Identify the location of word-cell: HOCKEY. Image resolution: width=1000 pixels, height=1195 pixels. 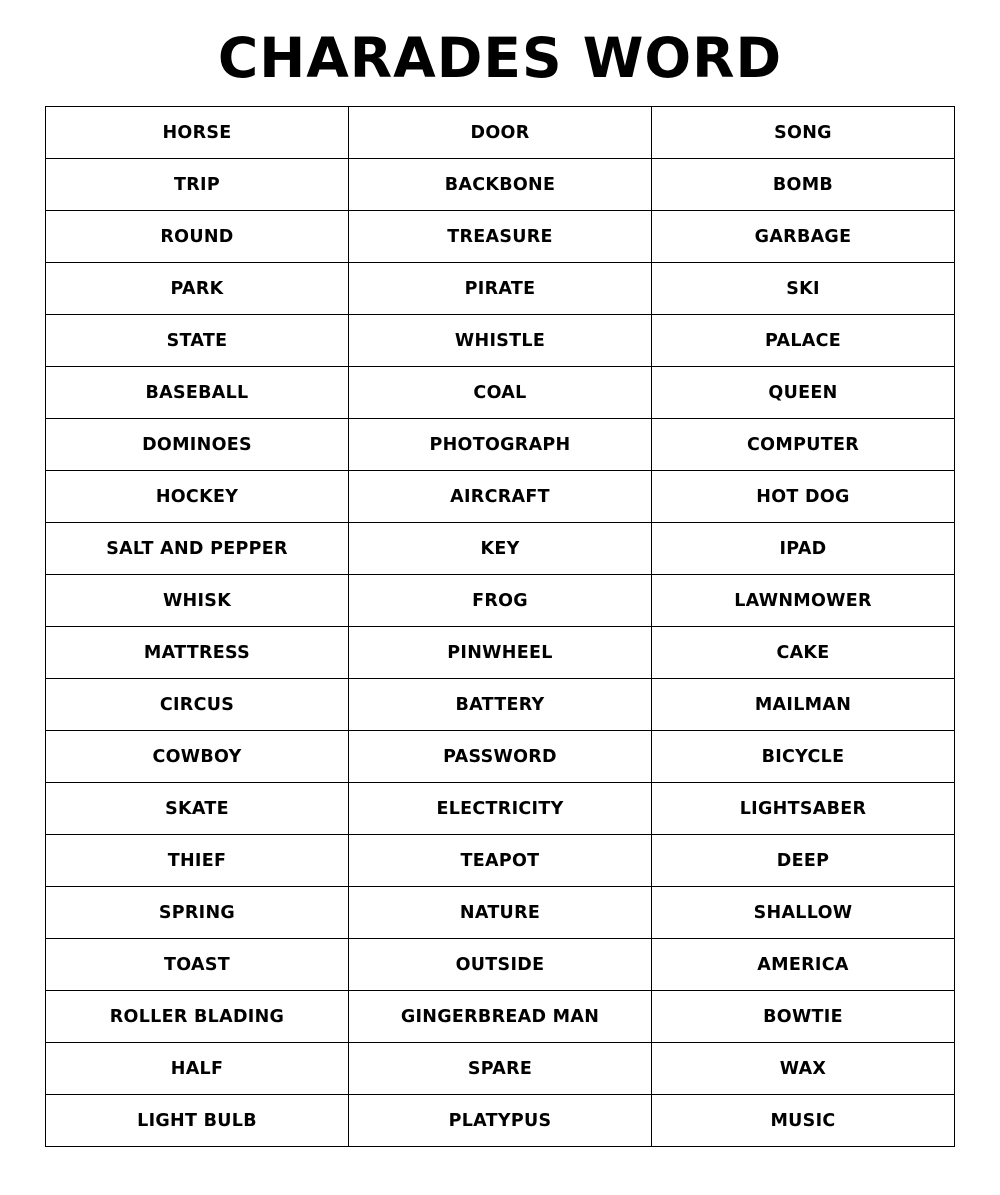
(197, 496).